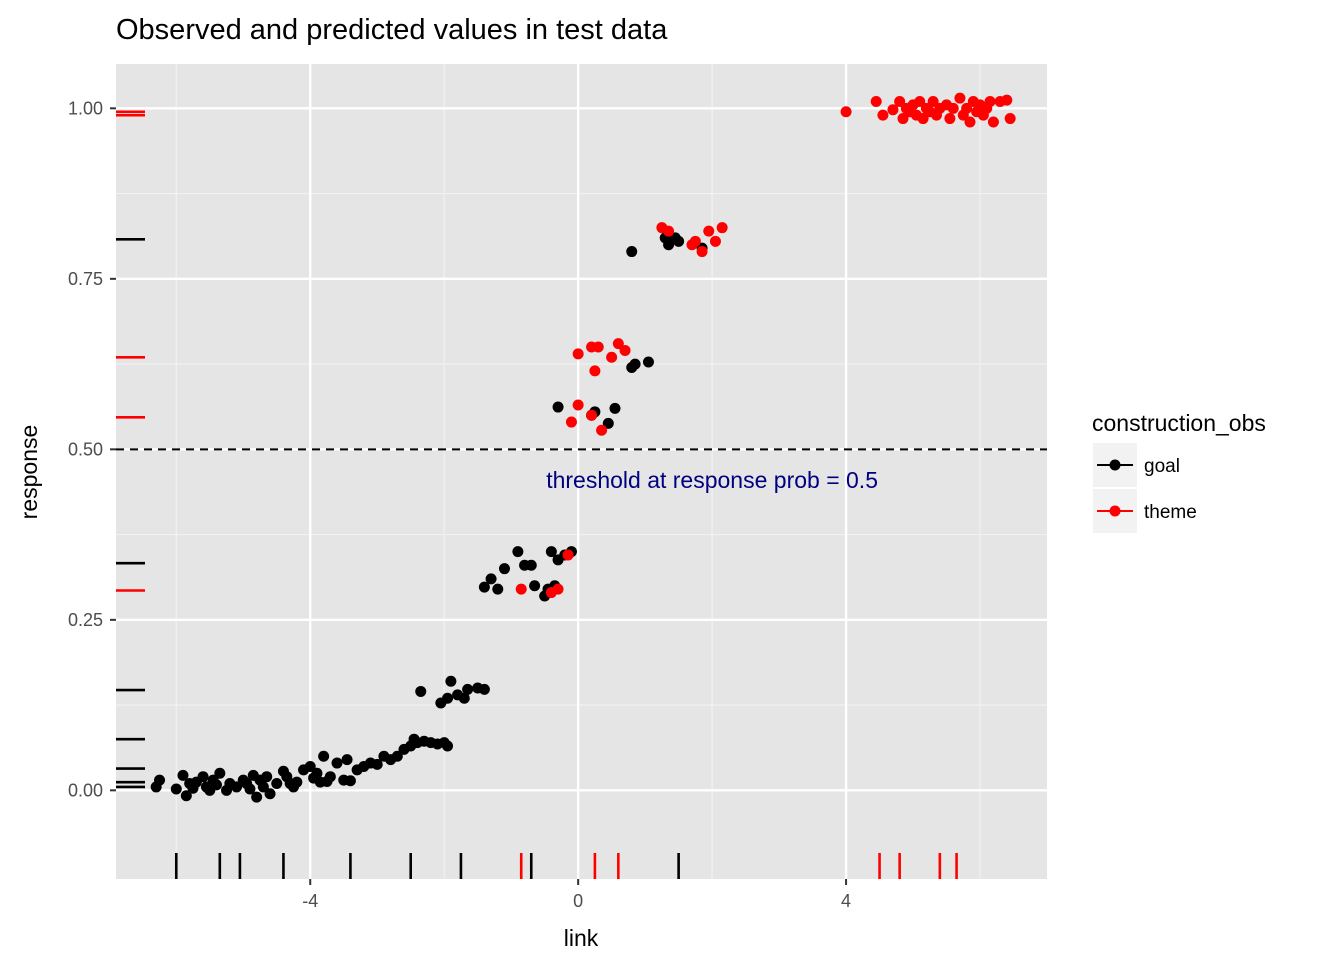 This screenshot has height=960, width=1344. What do you see at coordinates (1179, 471) in the screenshot?
I see `legend: construction_obs goal theme` at bounding box center [1179, 471].